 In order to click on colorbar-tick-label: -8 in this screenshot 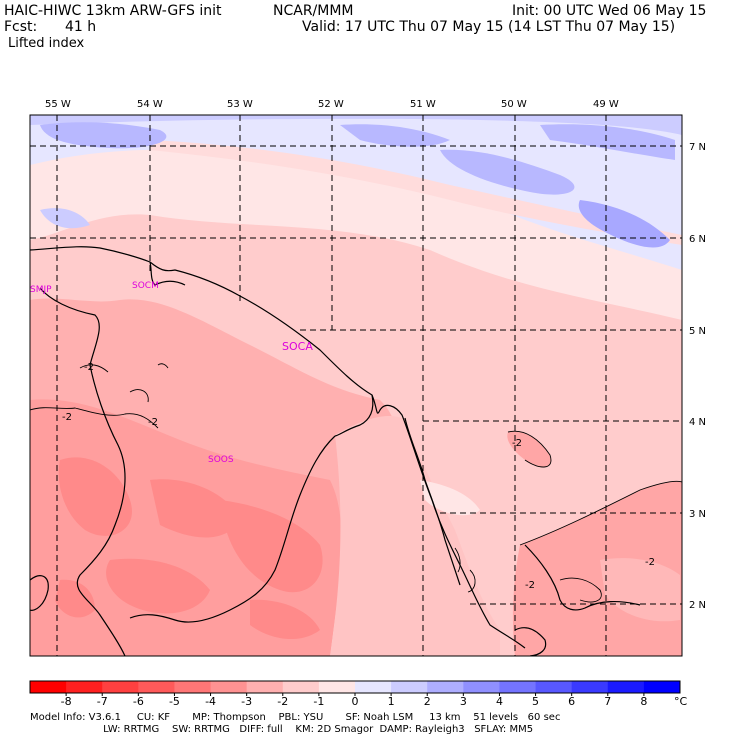, I will do `click(66, 701)`.